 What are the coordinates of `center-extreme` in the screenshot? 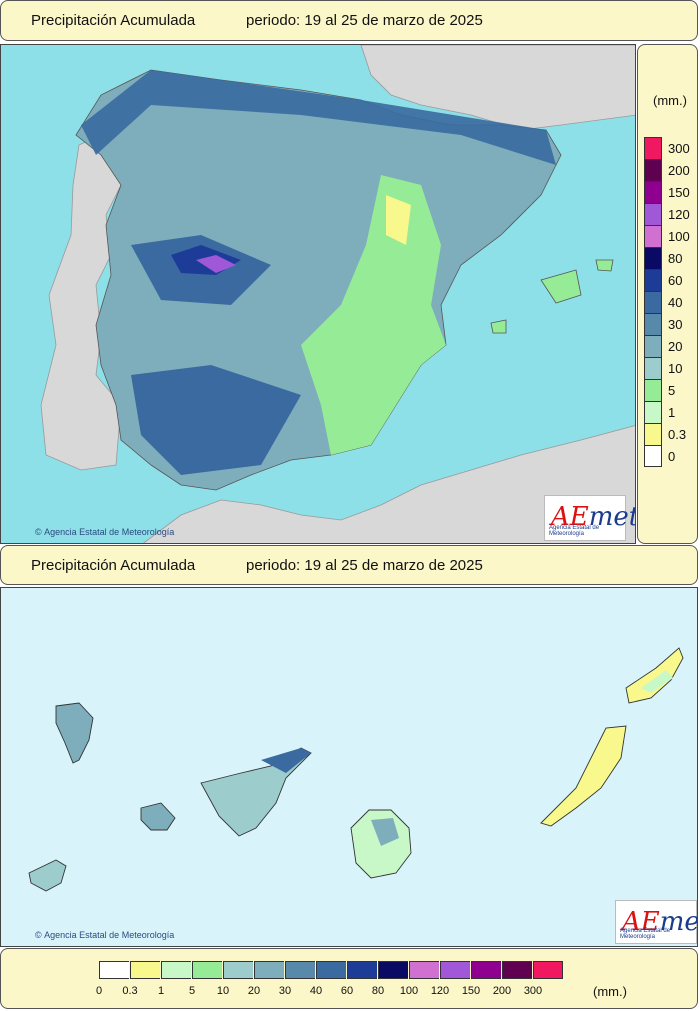 It's located at (216, 264).